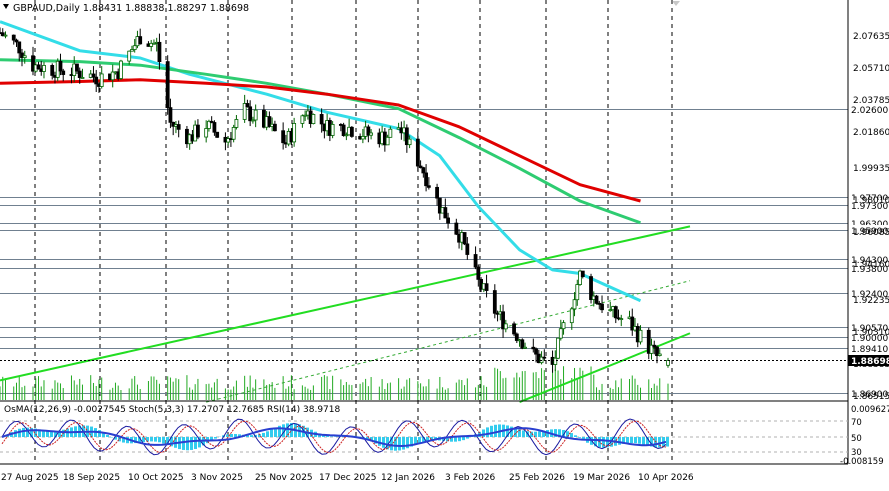 The height and width of the screenshot is (491, 889). Describe the element at coordinates (284, 478) in the screenshot. I see `time-tick: 25 Nov 2025` at that location.